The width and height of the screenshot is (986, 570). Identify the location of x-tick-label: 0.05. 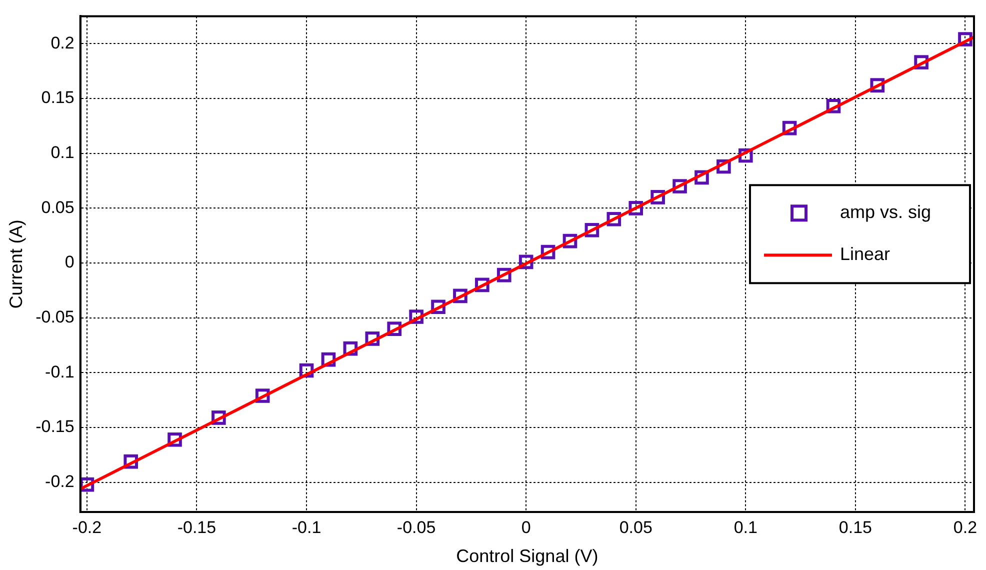
(635, 527).